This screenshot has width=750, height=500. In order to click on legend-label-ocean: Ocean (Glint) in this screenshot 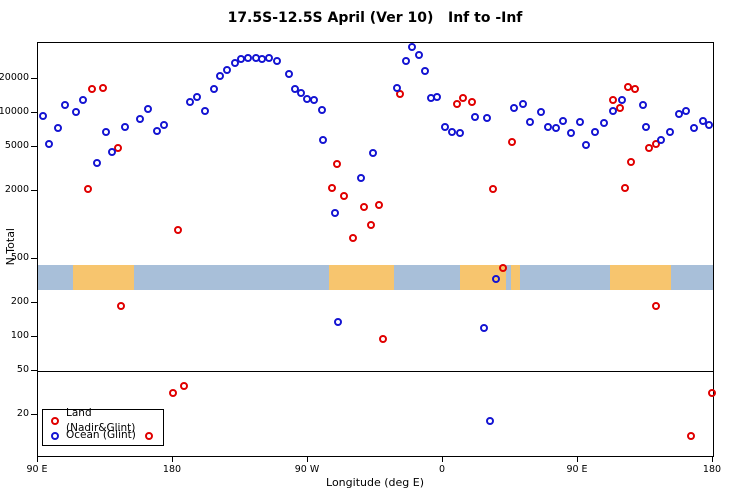, I will do `click(101, 435)`.